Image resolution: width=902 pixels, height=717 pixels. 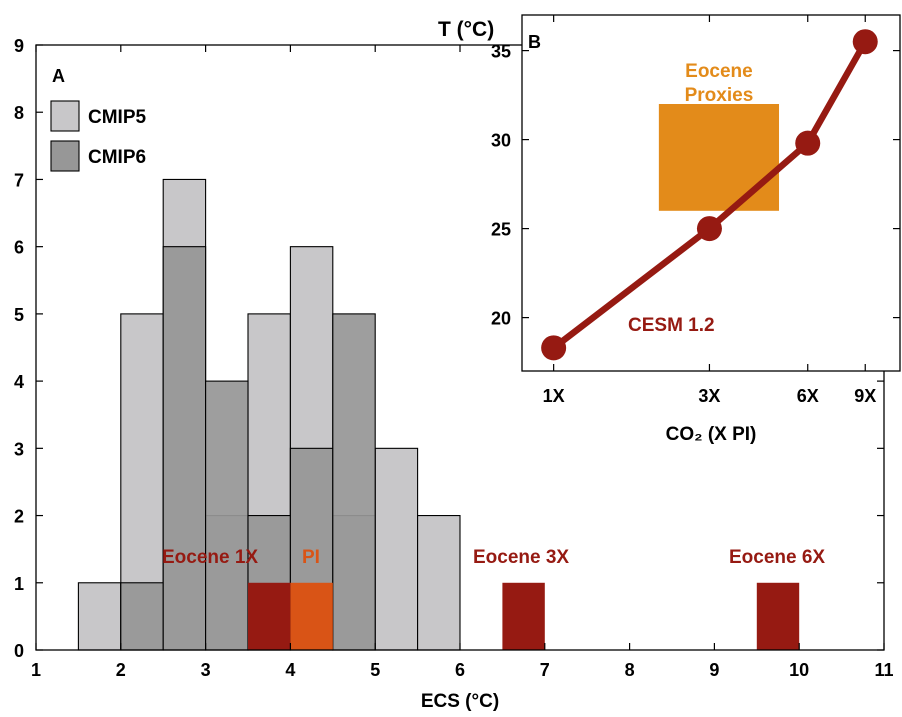 What do you see at coordinates (501, 141) in the screenshot?
I see `y-tick-label: 30` at bounding box center [501, 141].